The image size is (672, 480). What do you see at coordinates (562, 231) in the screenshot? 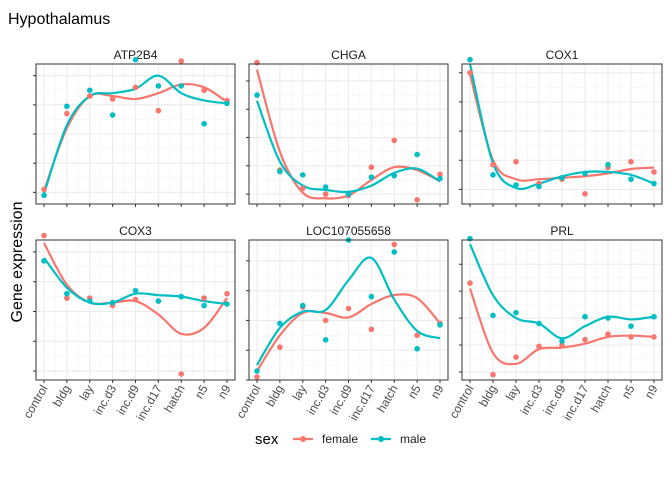
I see `strip-label: PRL` at bounding box center [562, 231].